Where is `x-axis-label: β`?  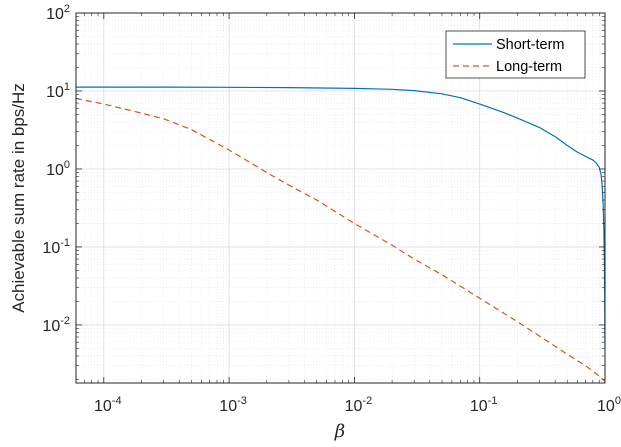 x-axis-label: β is located at coordinates (339, 431).